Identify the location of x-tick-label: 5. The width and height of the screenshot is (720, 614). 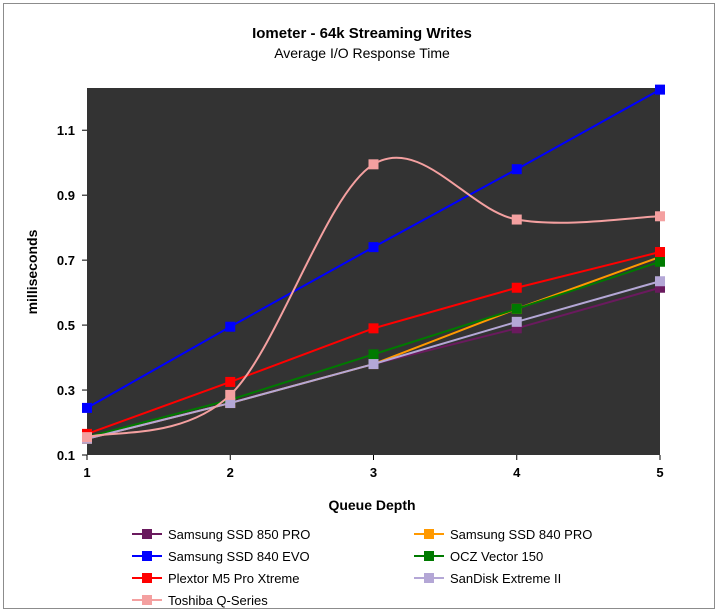
(659, 472).